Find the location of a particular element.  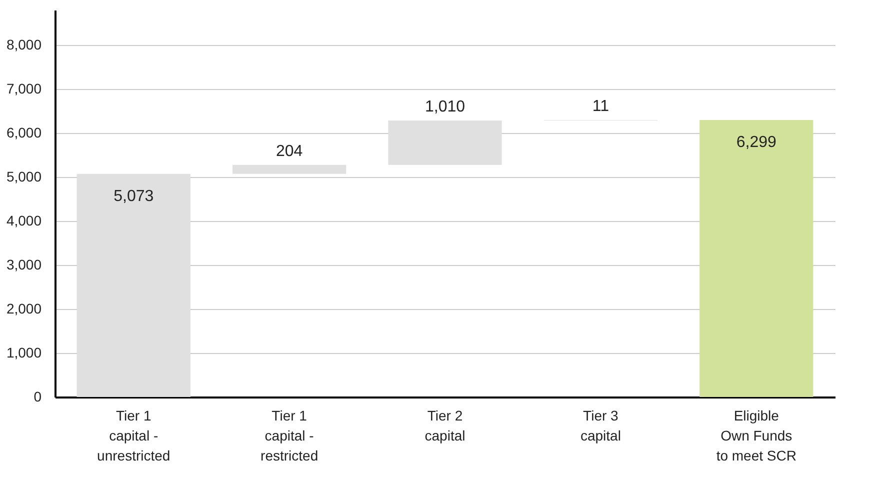

y-tick-label: 0 is located at coordinates (38, 396).